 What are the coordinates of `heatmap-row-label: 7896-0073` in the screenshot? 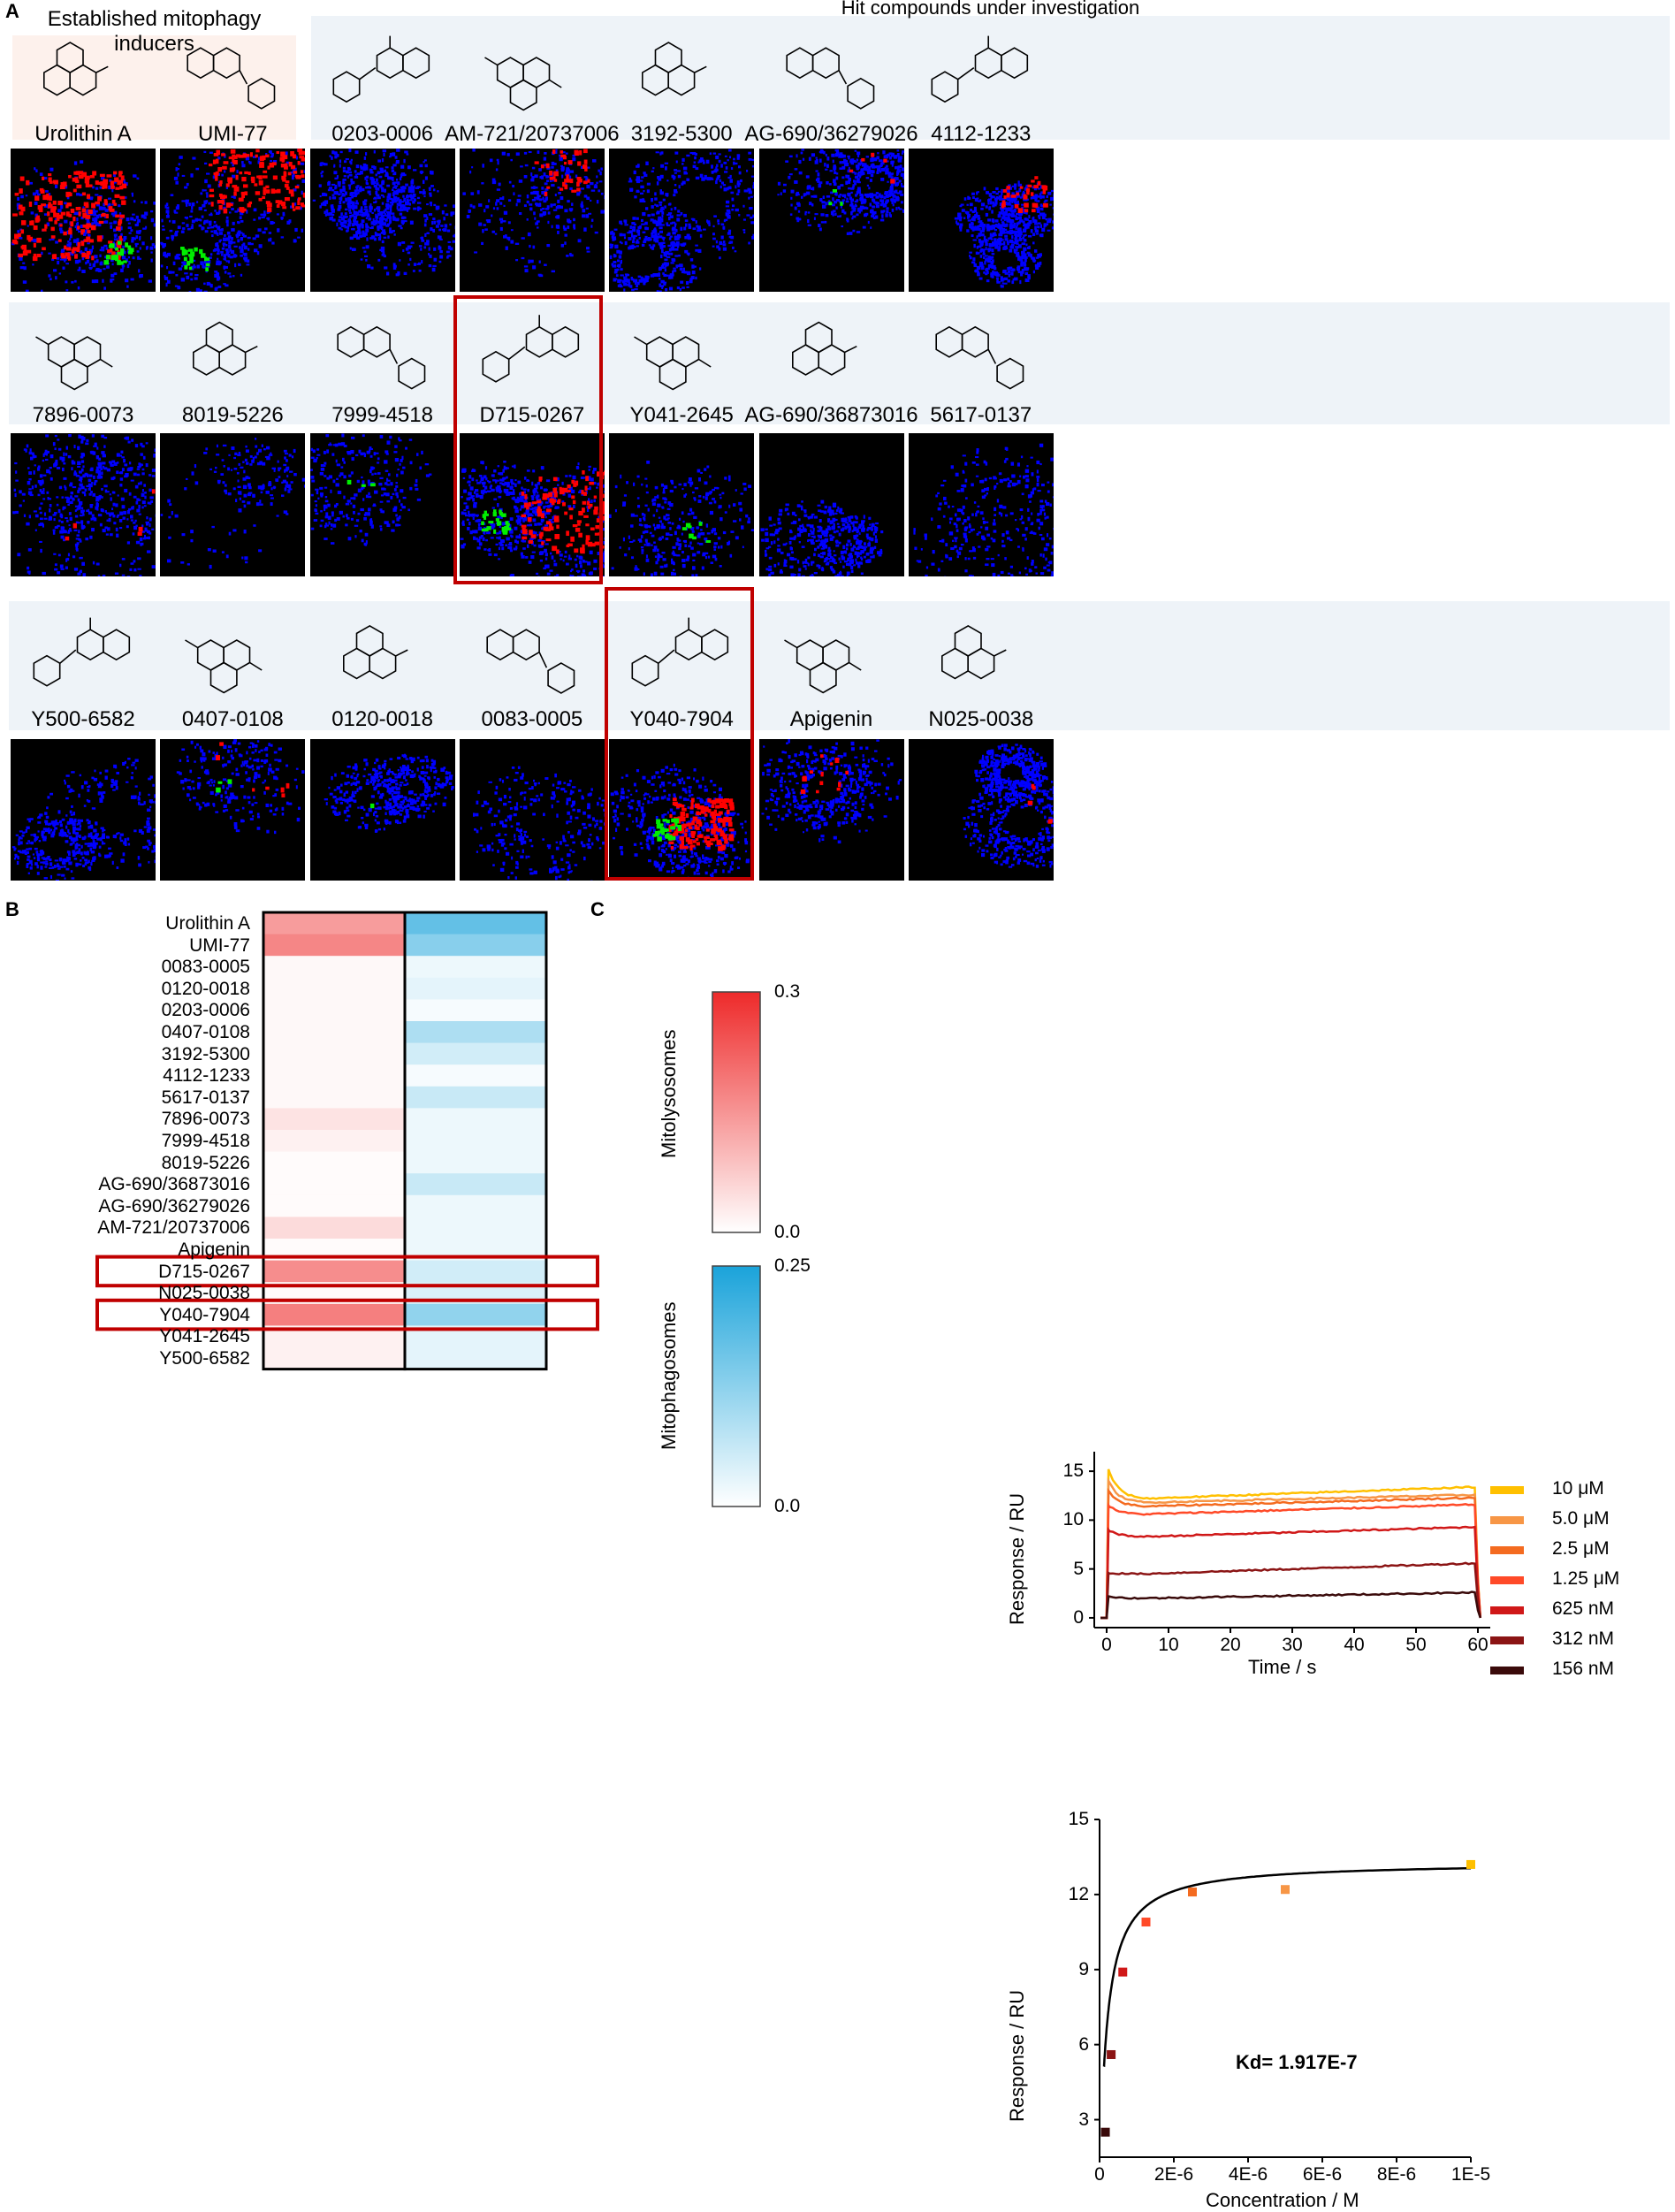 It's located at (135, 1119).